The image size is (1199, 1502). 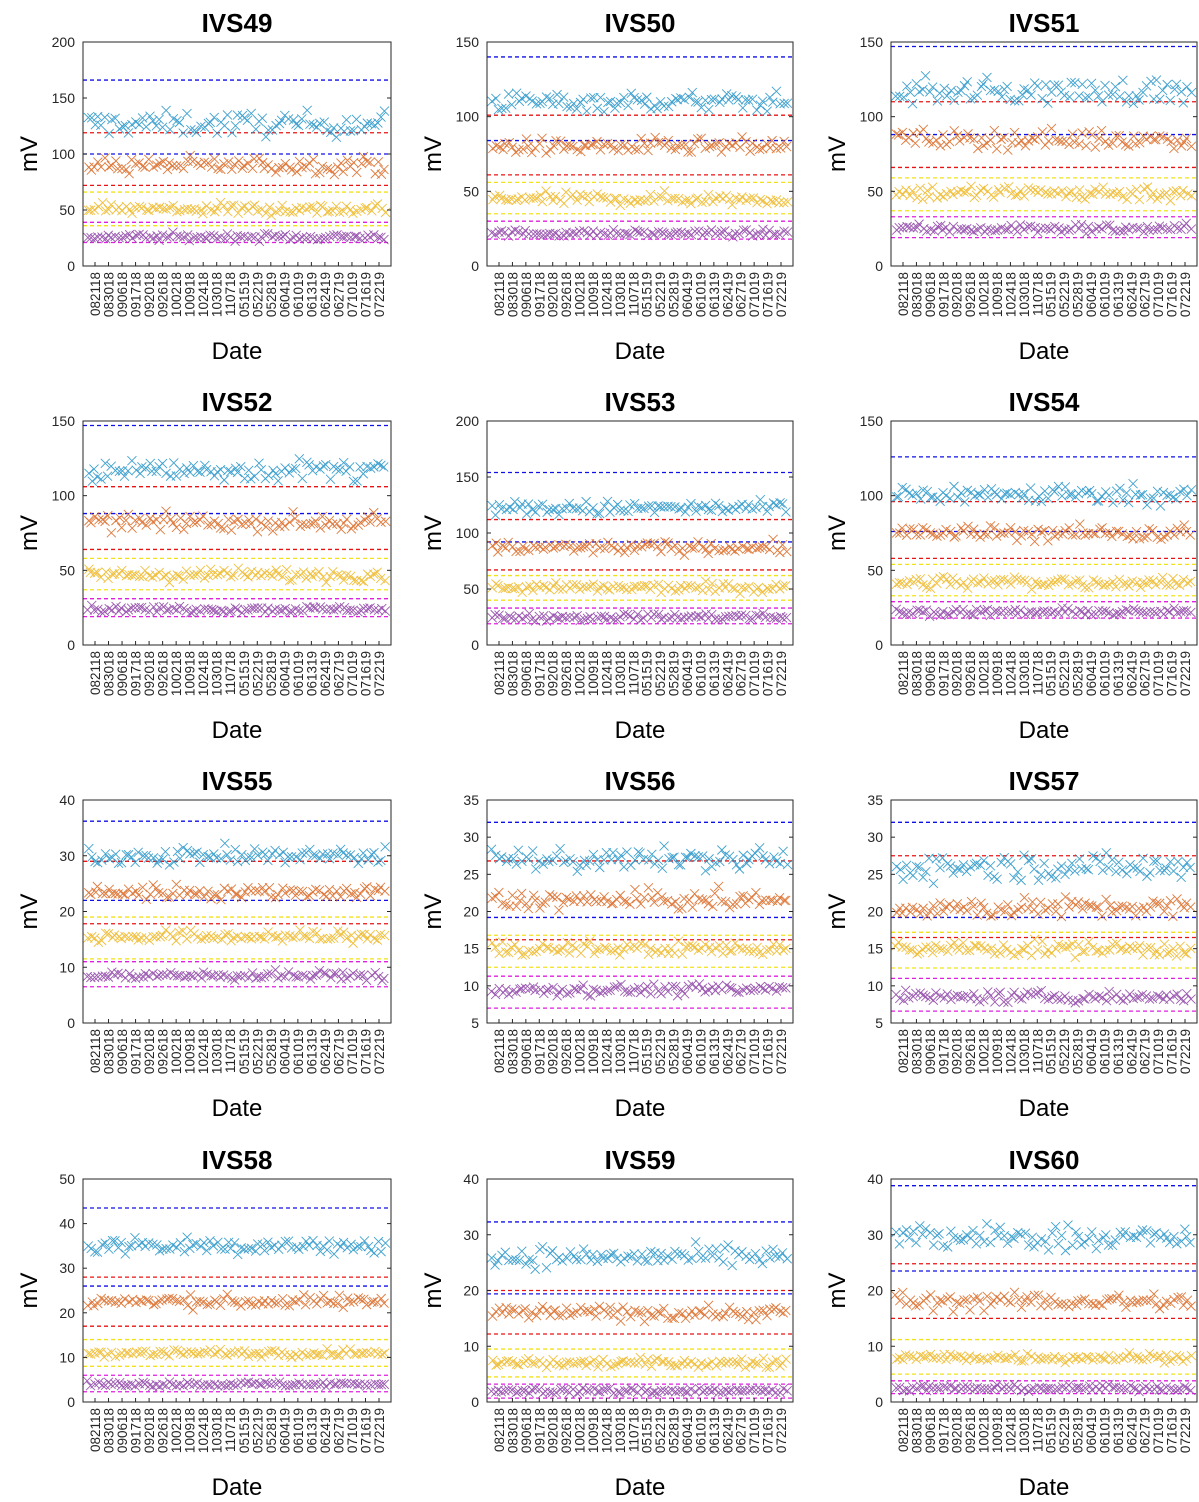 I want to click on x-tick-label: 092618, so click(x=163, y=1430).